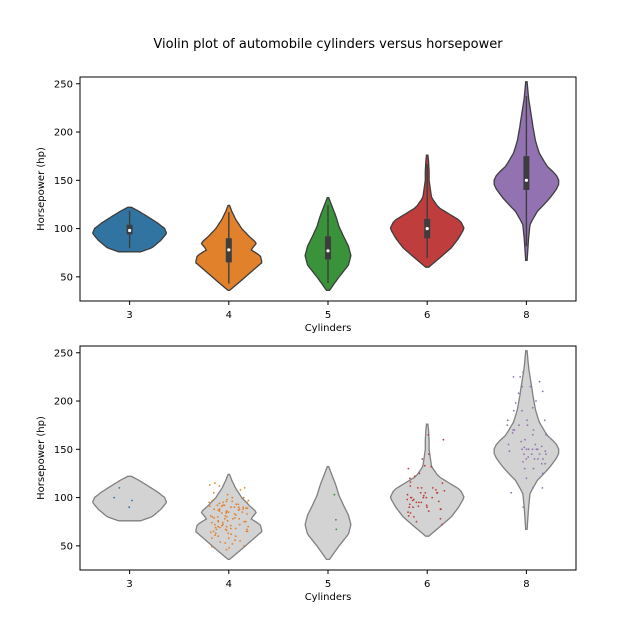  I want to click on y-tick-label: 50, so click(66, 277).